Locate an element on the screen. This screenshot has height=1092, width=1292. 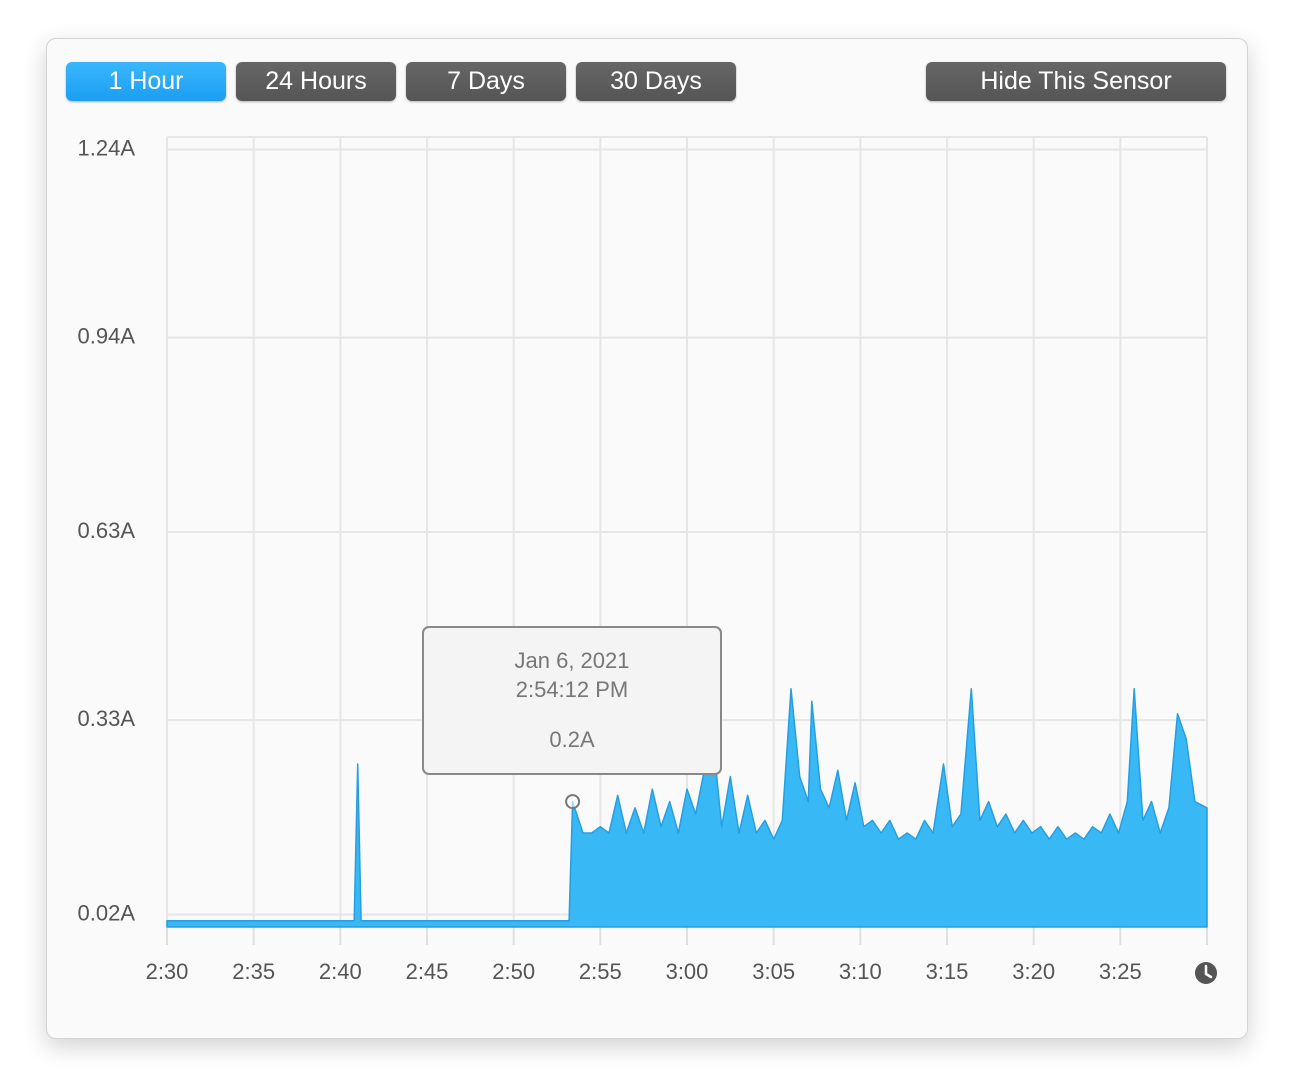
y-tick-label: 0.02A is located at coordinates (107, 912).